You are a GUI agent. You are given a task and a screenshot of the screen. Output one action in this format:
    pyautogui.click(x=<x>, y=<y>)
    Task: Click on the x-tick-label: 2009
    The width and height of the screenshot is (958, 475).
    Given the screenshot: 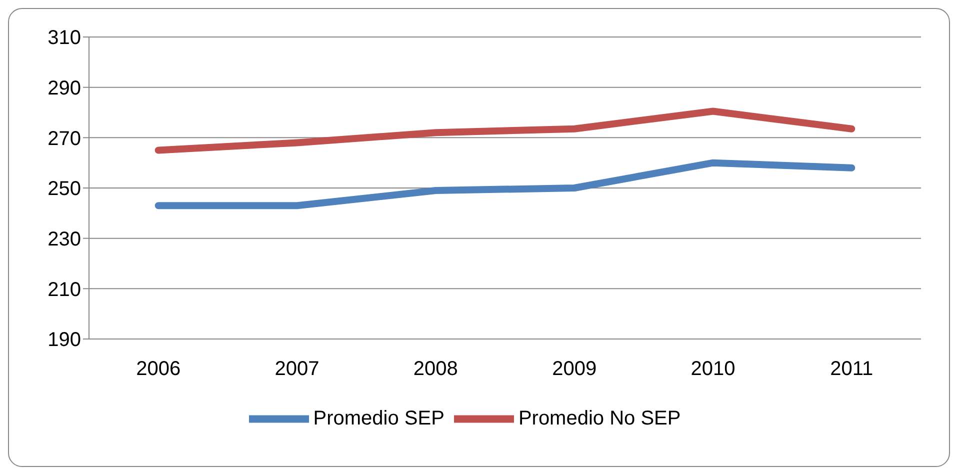 What is the action you would take?
    pyautogui.click(x=574, y=369)
    